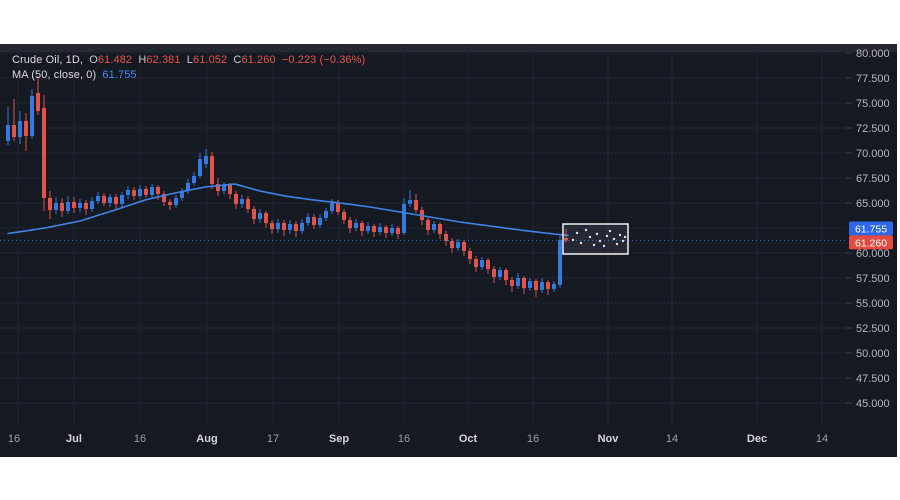 The width and height of the screenshot is (900, 500). I want to click on price-axis-label: 75.000, so click(873, 104).